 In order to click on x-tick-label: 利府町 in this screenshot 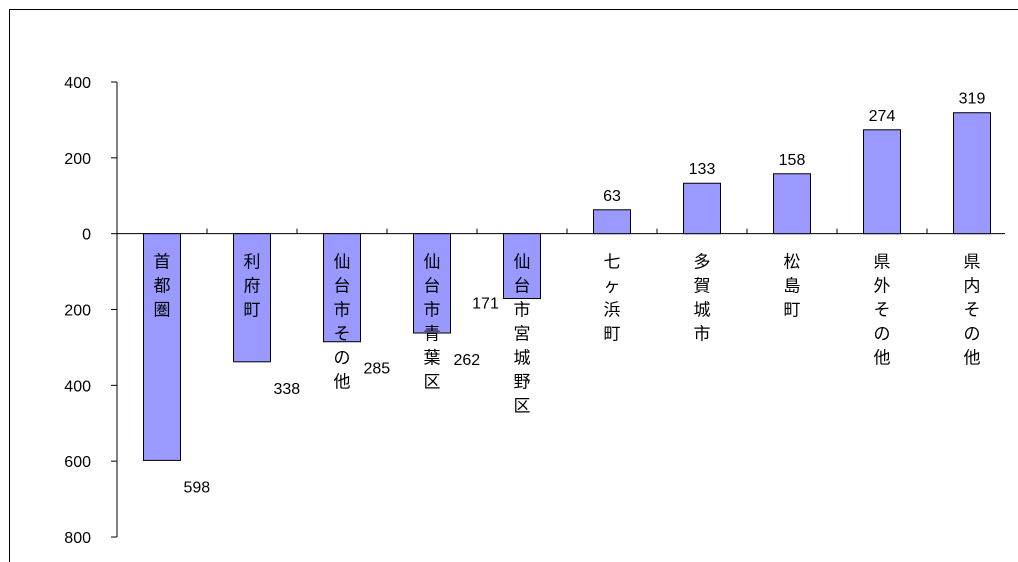, I will do `click(252, 286)`.